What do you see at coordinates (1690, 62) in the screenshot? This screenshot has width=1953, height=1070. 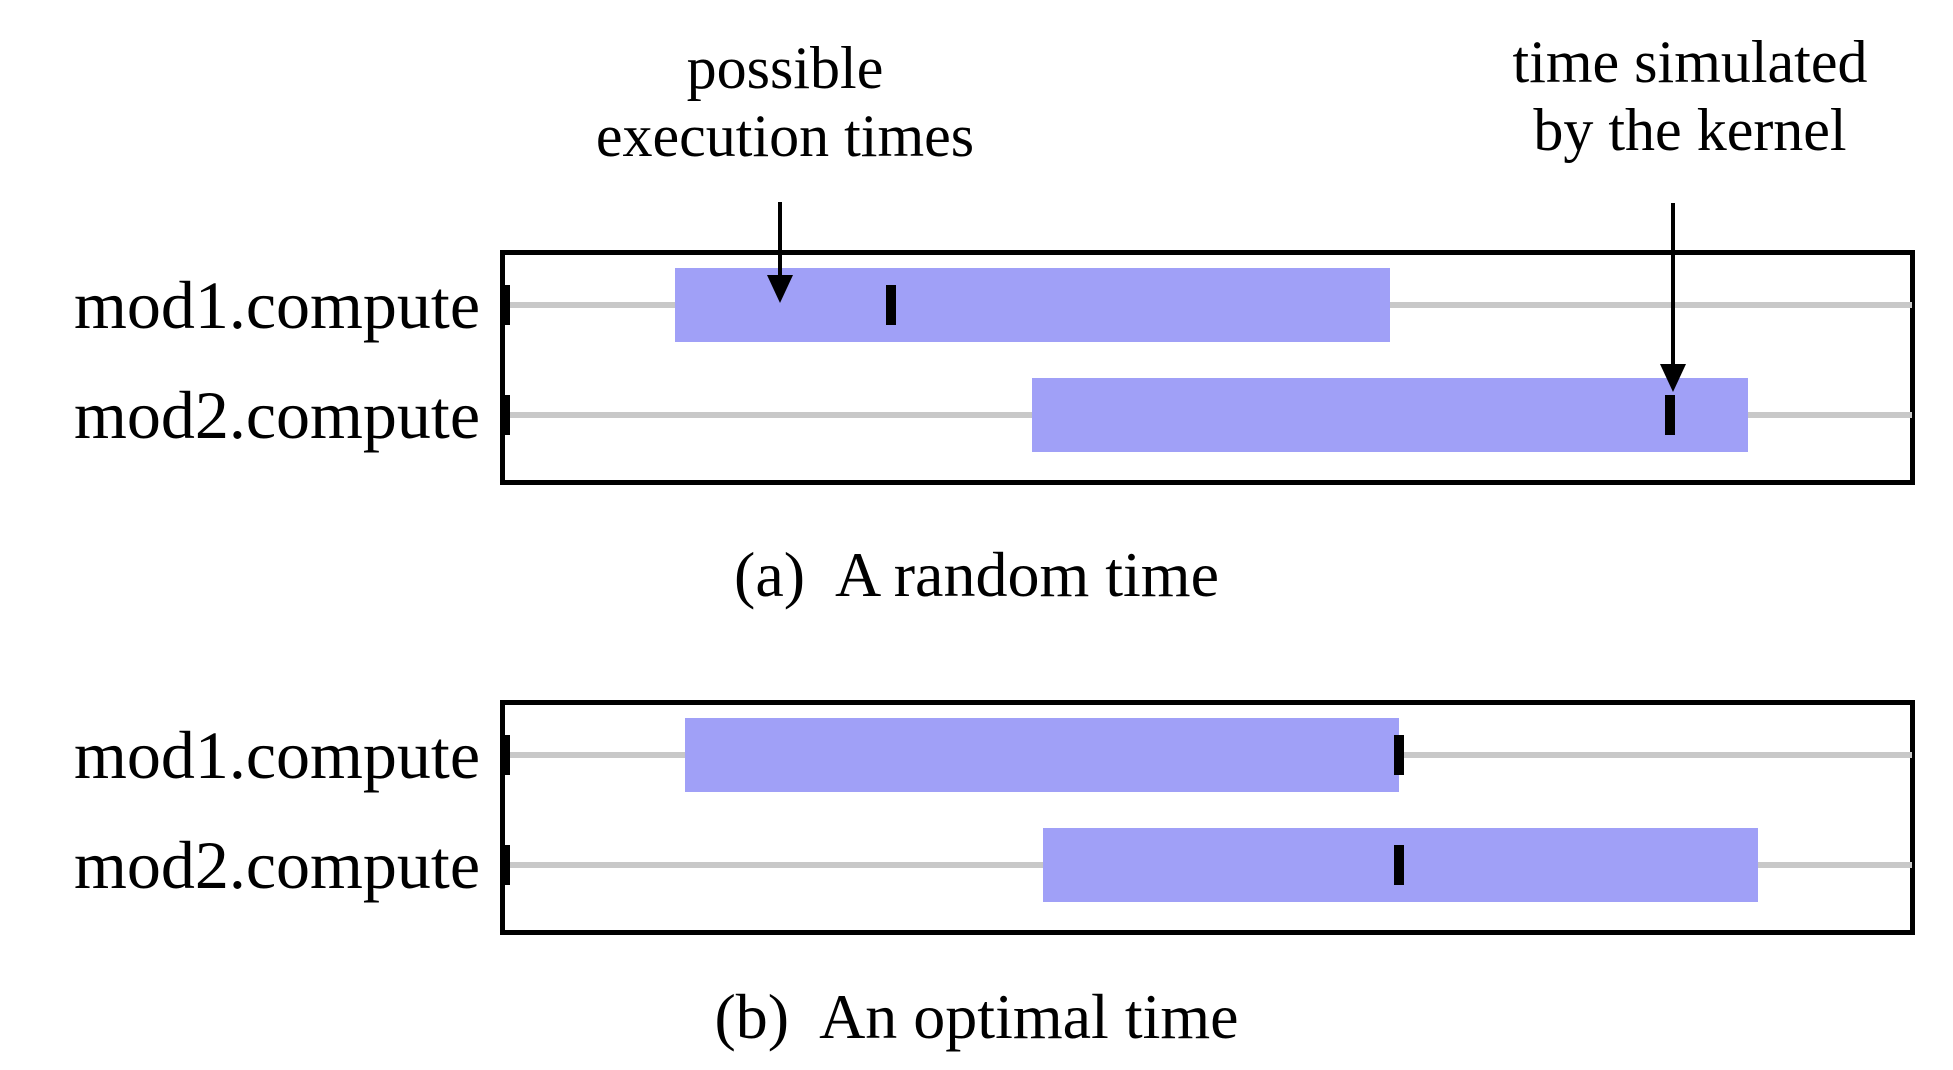 I see `annotation-line: time simulated` at bounding box center [1690, 62].